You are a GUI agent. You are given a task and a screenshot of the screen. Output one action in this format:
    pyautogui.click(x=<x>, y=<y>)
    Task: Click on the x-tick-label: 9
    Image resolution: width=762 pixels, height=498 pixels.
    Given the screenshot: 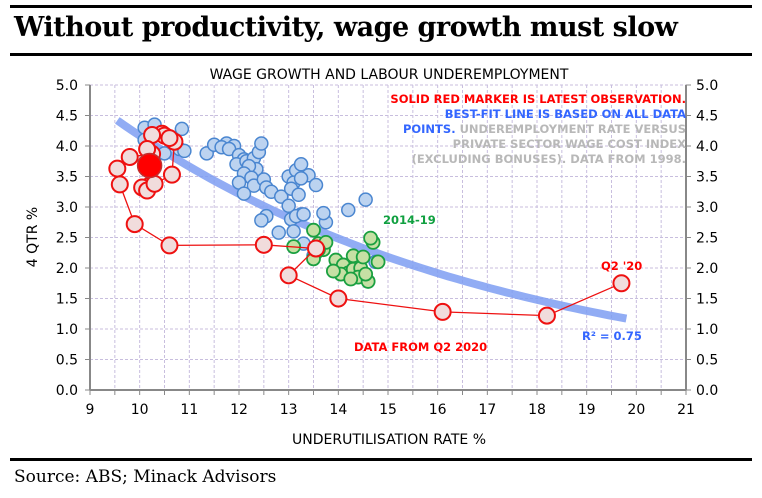 What is the action you would take?
    pyautogui.click(x=90, y=410)
    